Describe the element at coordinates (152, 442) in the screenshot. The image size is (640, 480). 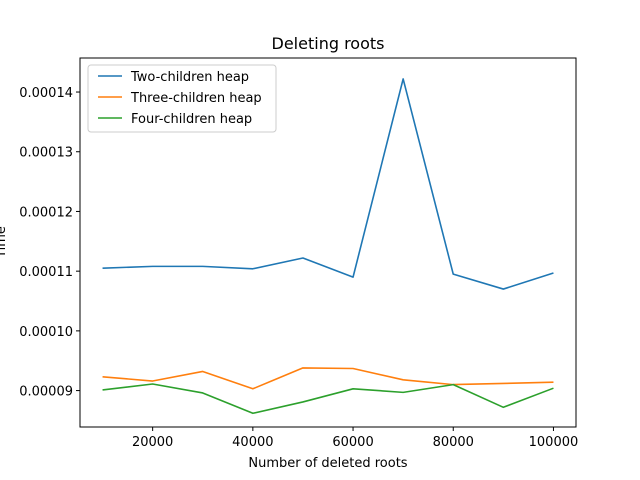
I see `x-tick-label: 20000` at that location.